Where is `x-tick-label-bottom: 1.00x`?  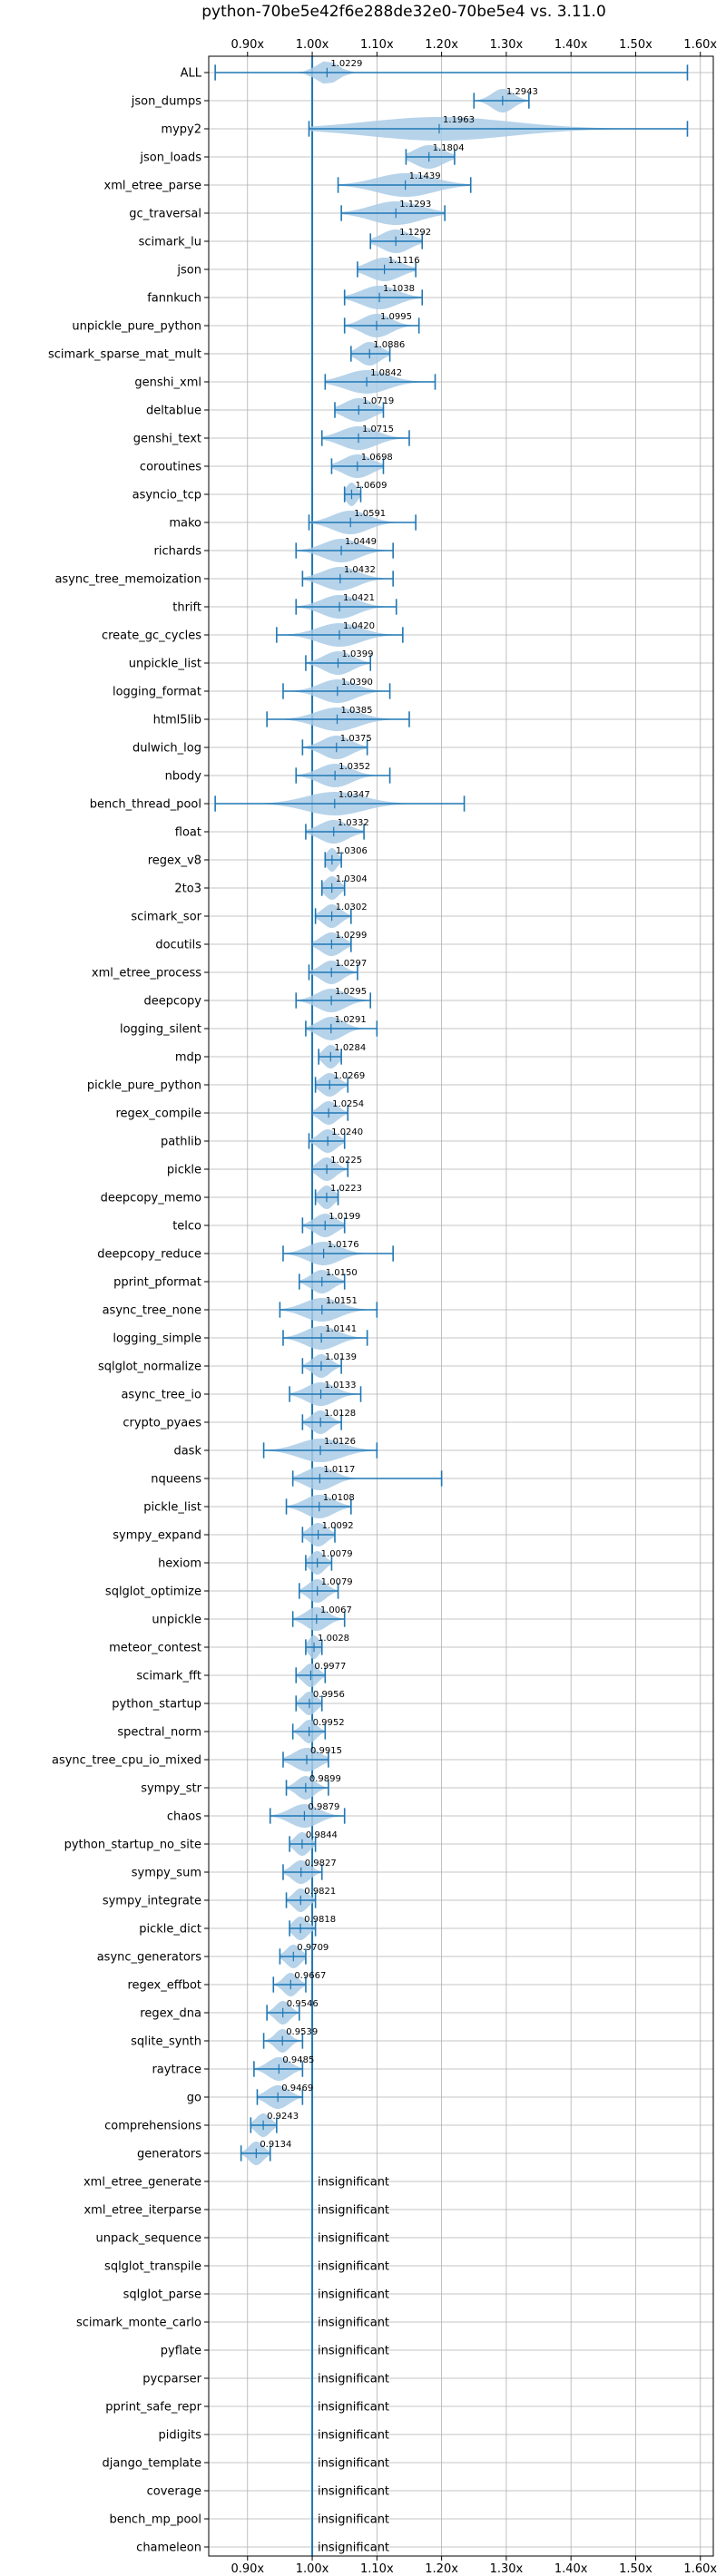
x-tick-label-bottom: 1.00x is located at coordinates (312, 2569).